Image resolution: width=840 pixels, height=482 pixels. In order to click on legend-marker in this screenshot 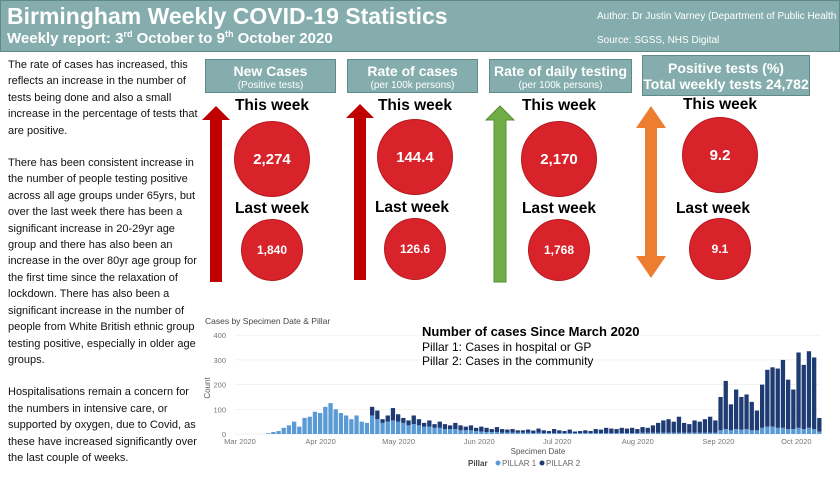, I will do `click(542, 463)`.